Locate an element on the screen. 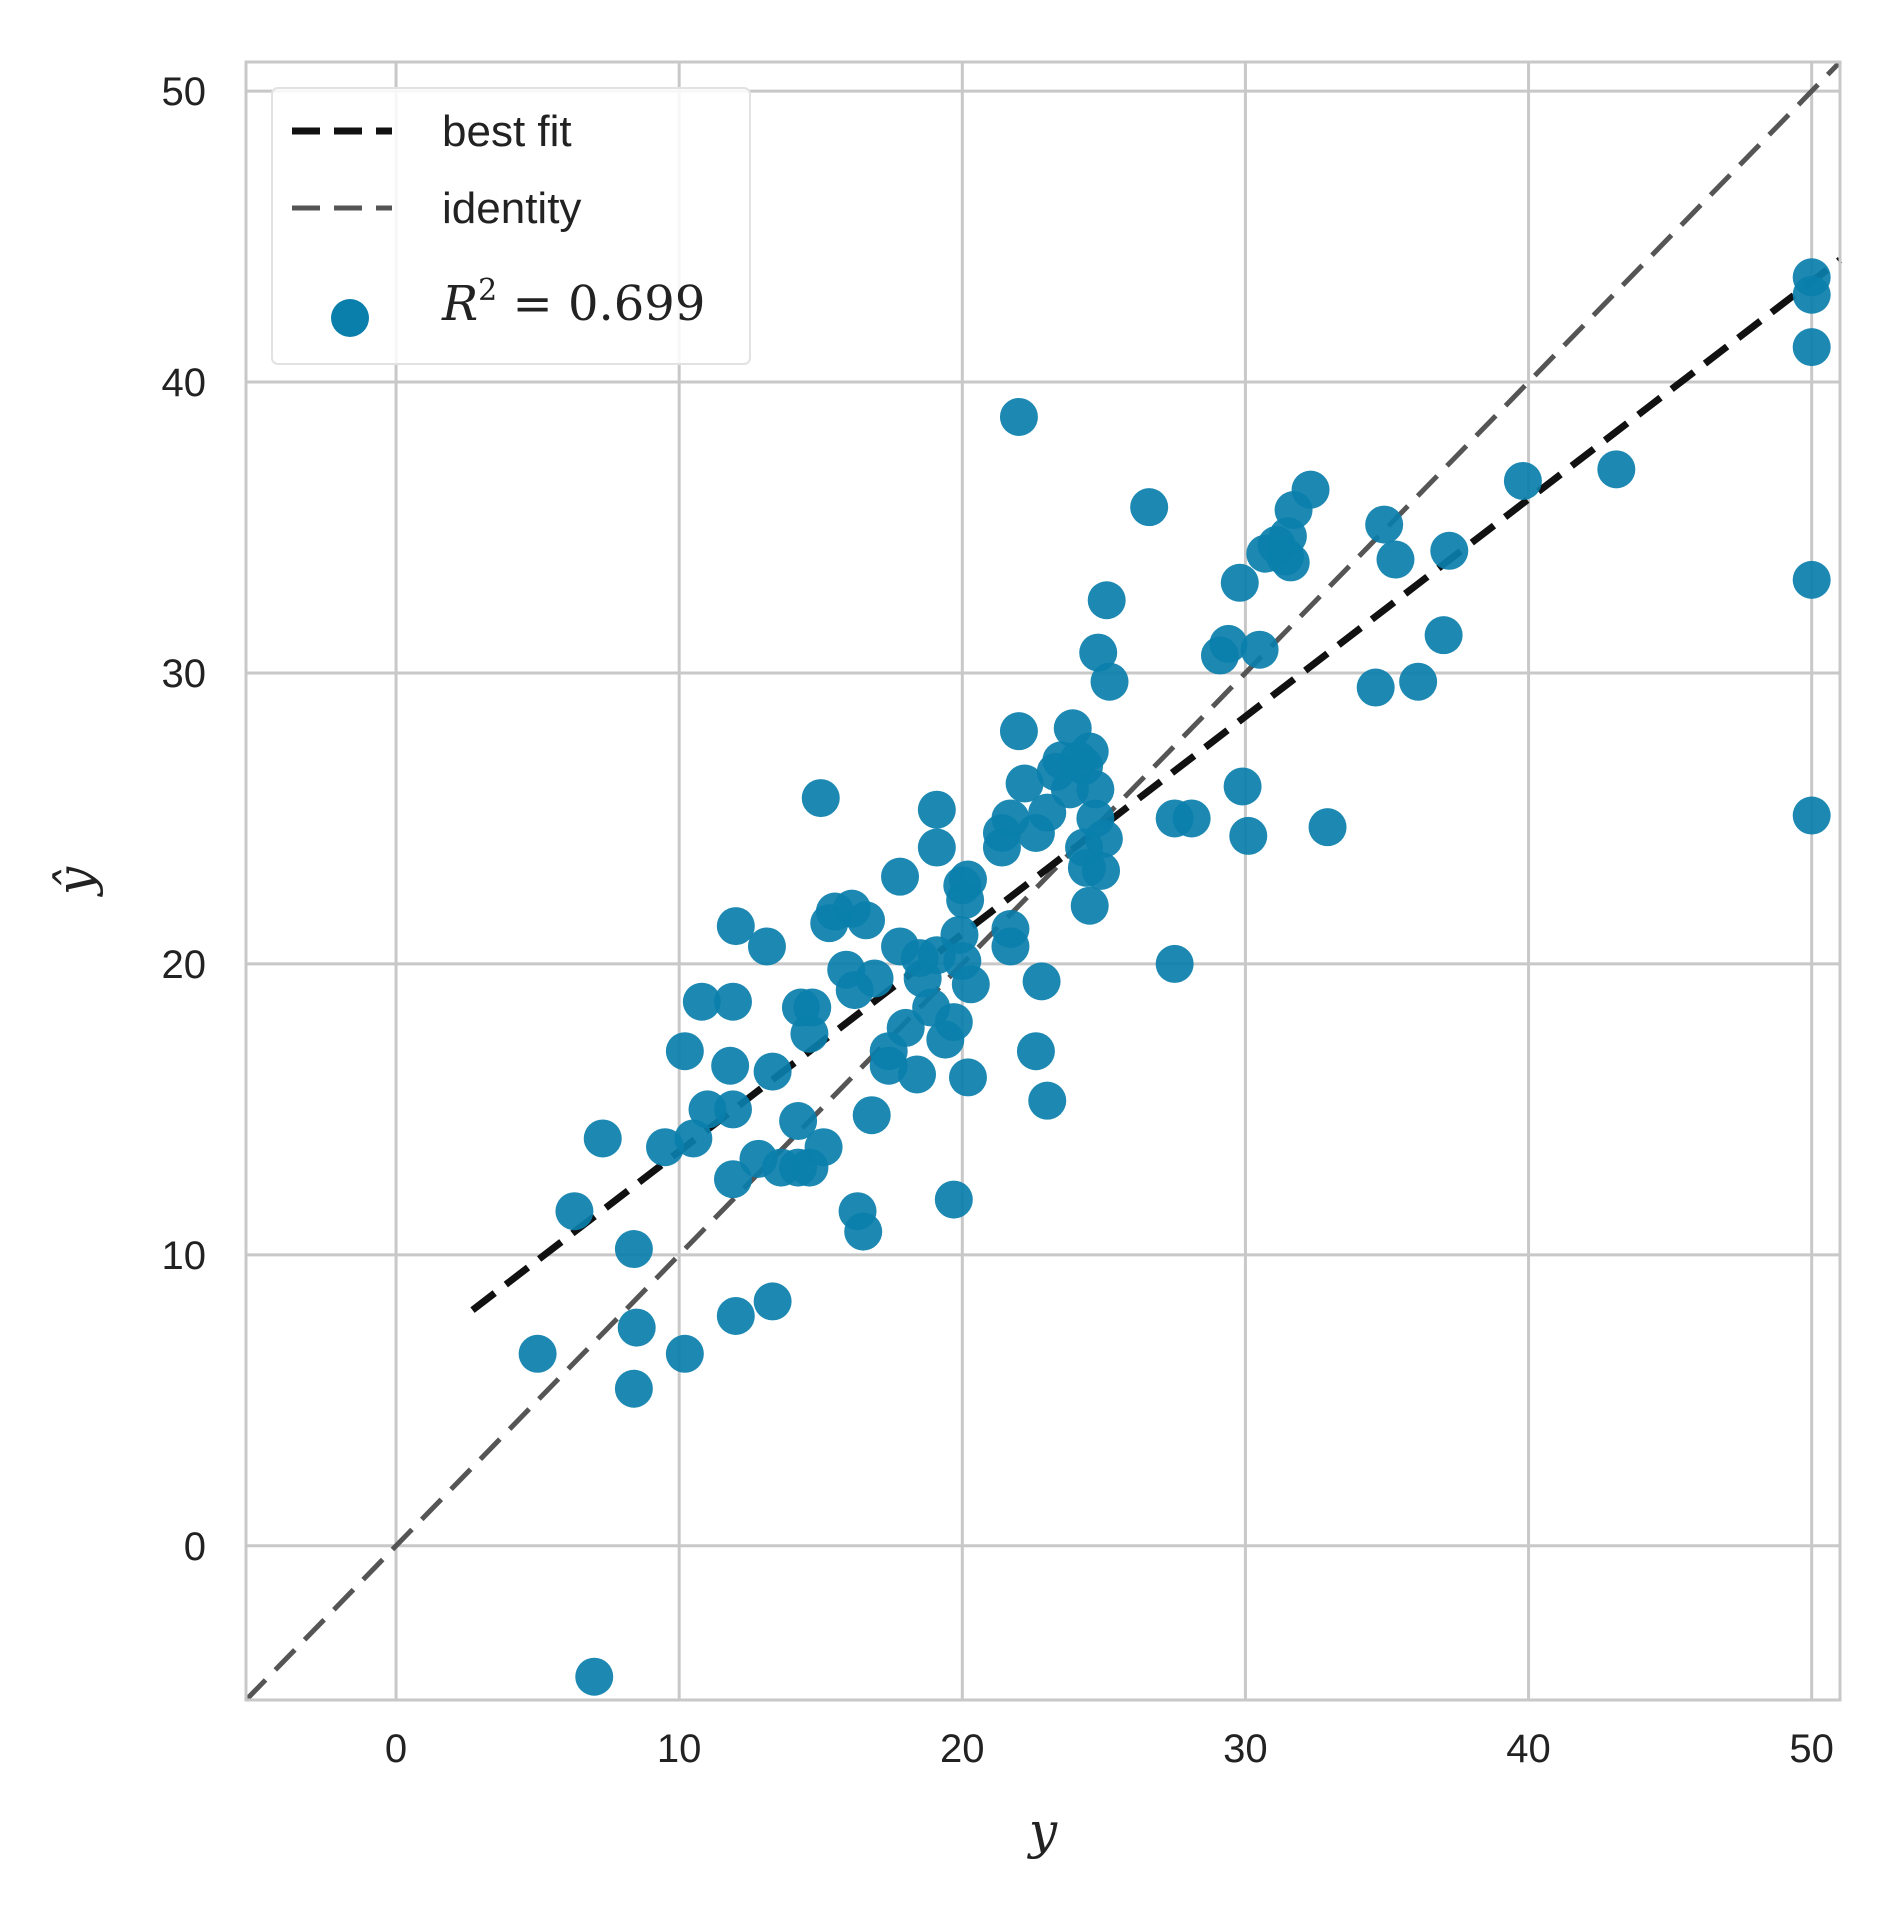 Image resolution: width=1899 pixels, height=1921 pixels. x-tick-label: 50 is located at coordinates (1811, 1749).